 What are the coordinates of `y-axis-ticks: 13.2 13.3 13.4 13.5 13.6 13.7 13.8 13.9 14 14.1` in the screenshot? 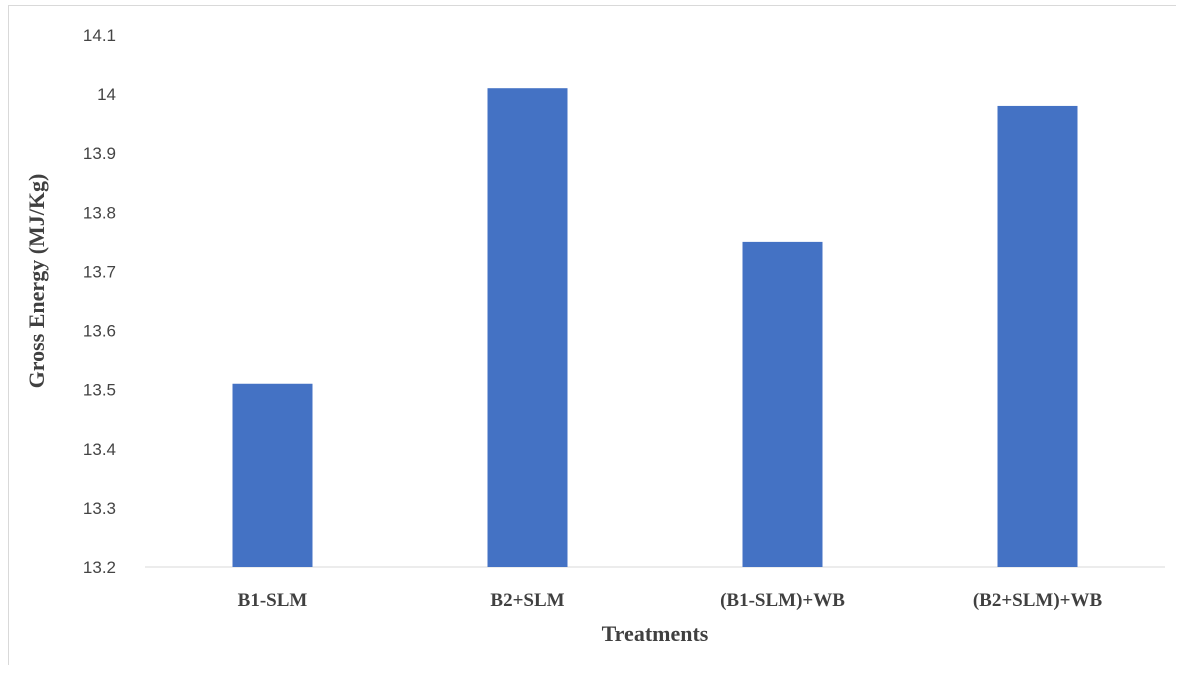 It's located at (99, 301).